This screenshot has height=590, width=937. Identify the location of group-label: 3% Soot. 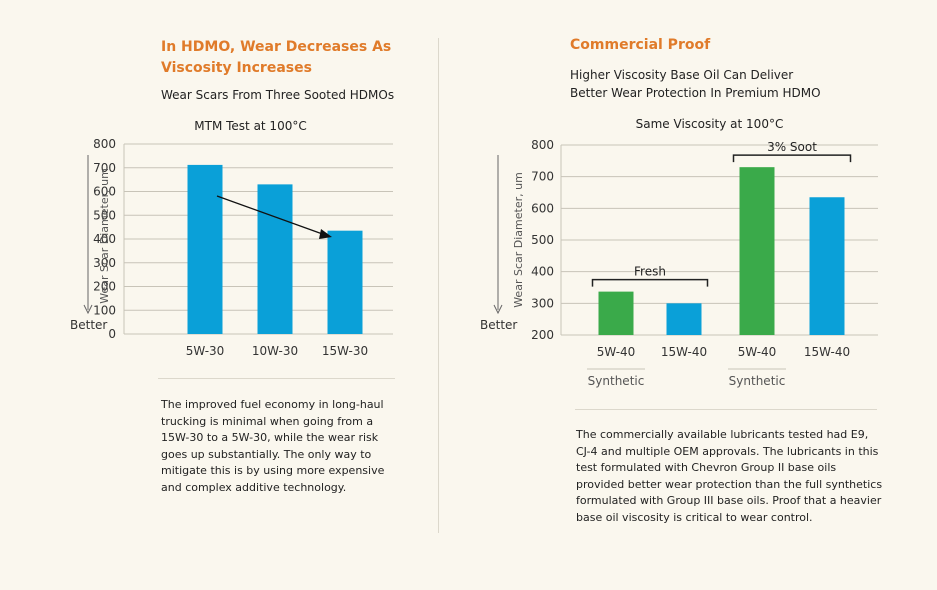
(792, 147).